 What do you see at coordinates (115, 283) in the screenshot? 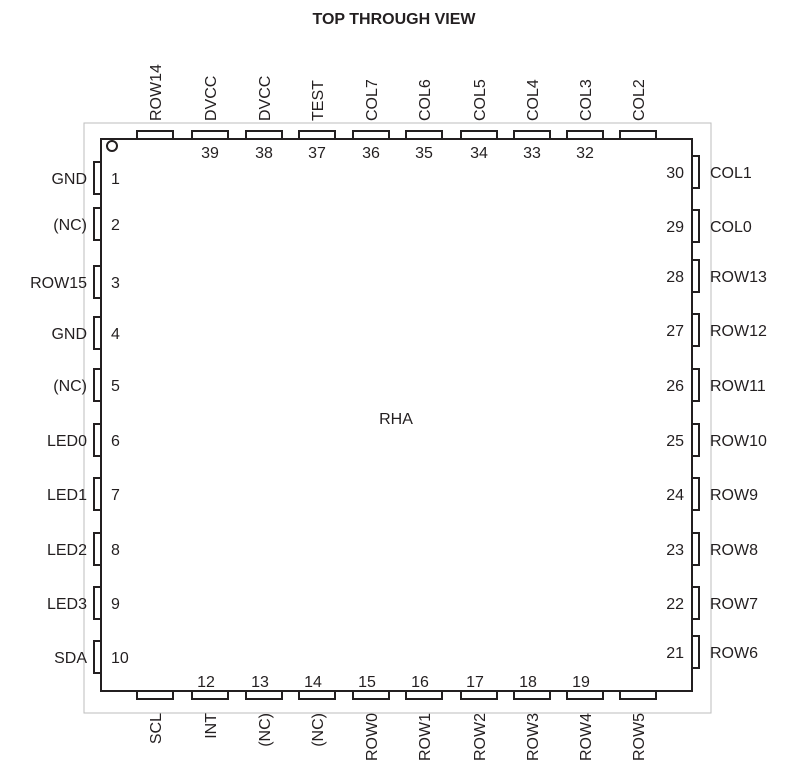
I see `pin-number-label: 3` at bounding box center [115, 283].